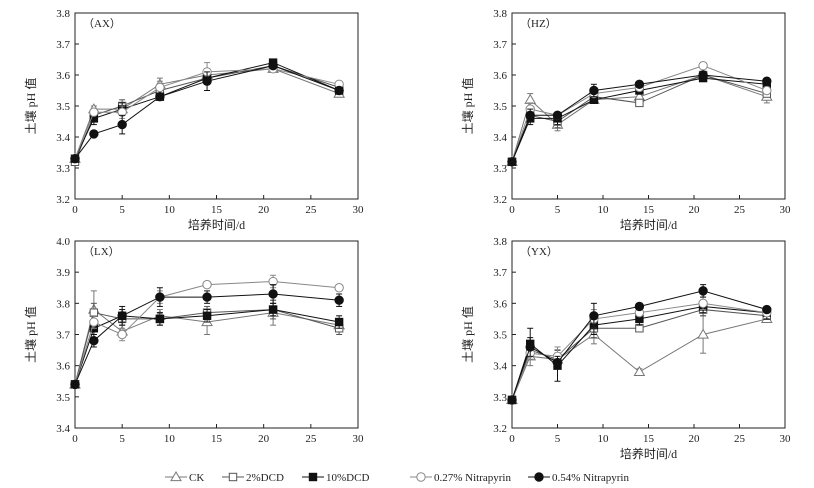 This screenshot has width=814, height=488. Describe the element at coordinates (63, 273) in the screenshot. I see `y-tick-label: 3.9` at that location.